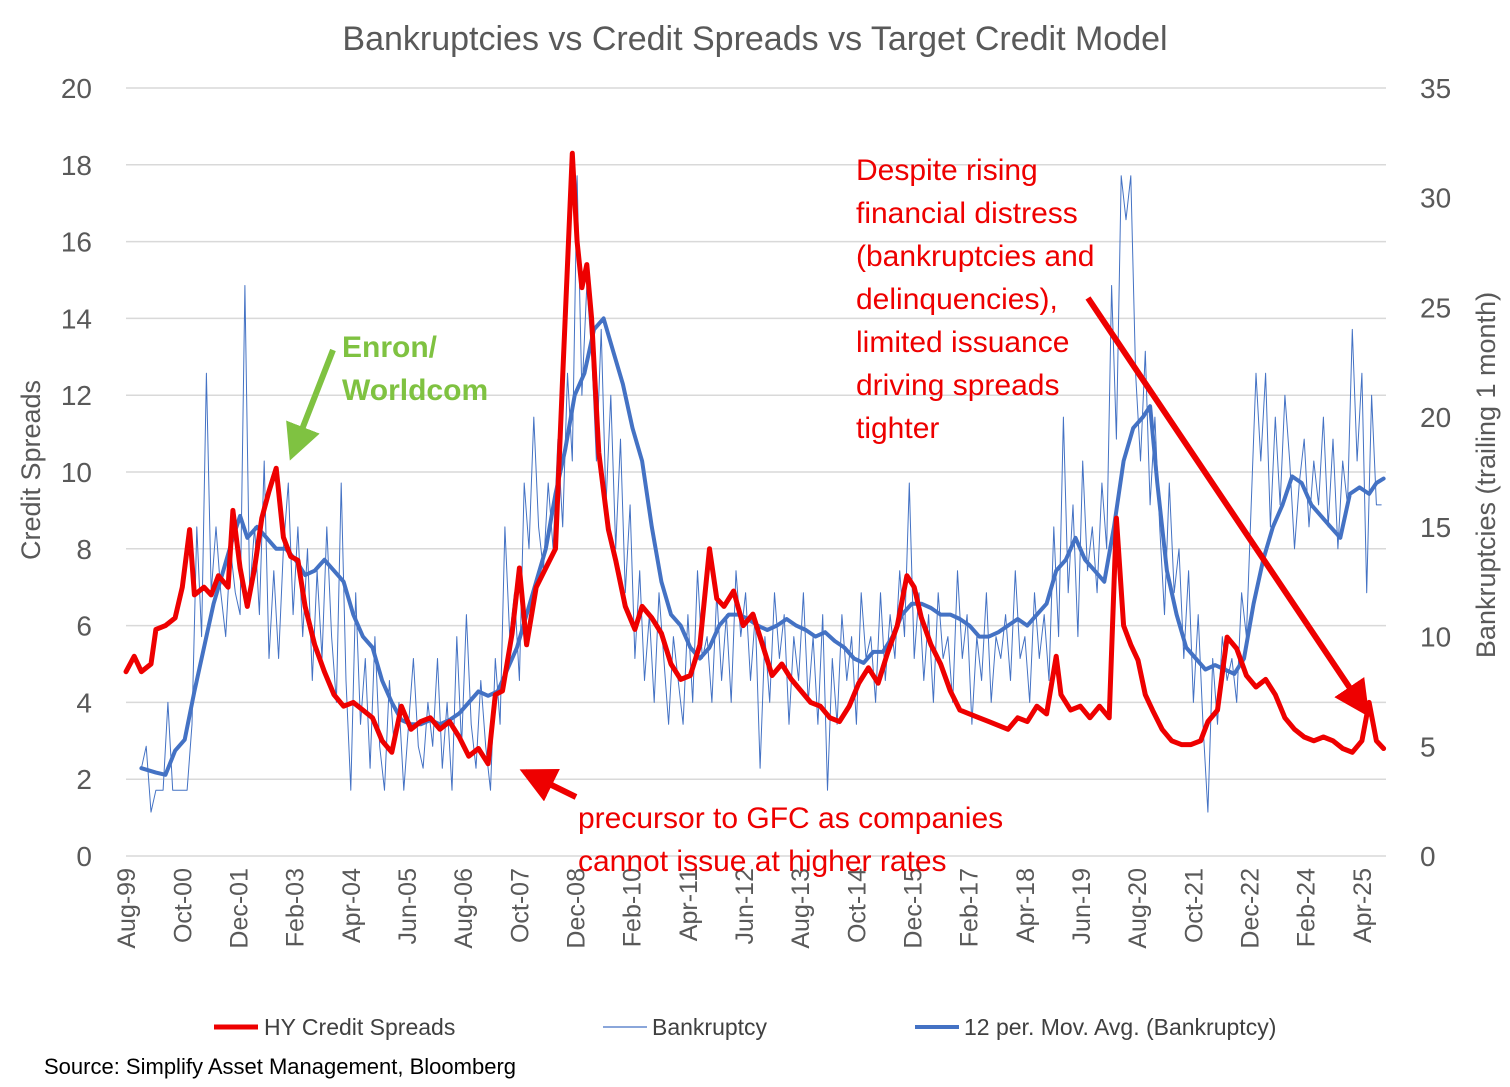  What do you see at coordinates (1435, 472) in the screenshot?
I see `y-axis-right-ticks: 0 5 10 15 20 25 30 35` at bounding box center [1435, 472].